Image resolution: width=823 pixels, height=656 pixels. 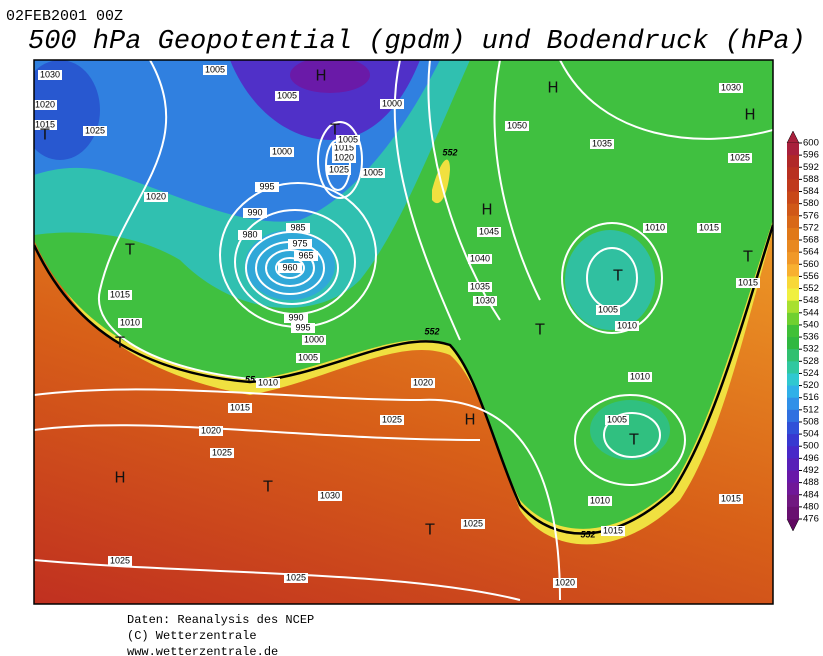 I want to click on colorbar-label: 516, so click(x=811, y=397).